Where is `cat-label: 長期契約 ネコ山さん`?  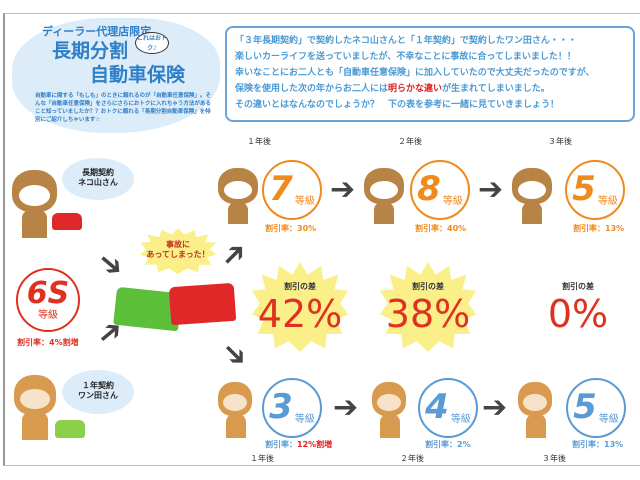
cat-label: 長期契約 ネコ山さん is located at coordinates (98, 178).